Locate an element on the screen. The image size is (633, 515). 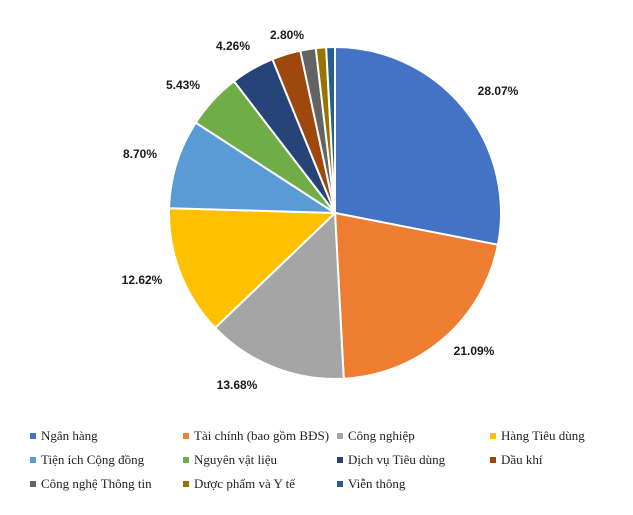
legend-item-dich-vu-tieu-dung: Dịch vụ Tiêu dùng is located at coordinates (413, 460).